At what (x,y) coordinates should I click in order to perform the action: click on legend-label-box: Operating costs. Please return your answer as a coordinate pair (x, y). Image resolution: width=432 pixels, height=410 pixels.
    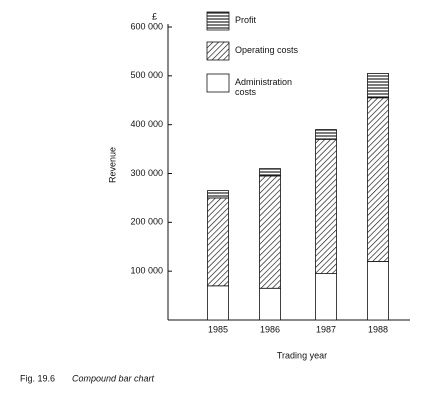
    Looking at the image, I should click on (267, 50).